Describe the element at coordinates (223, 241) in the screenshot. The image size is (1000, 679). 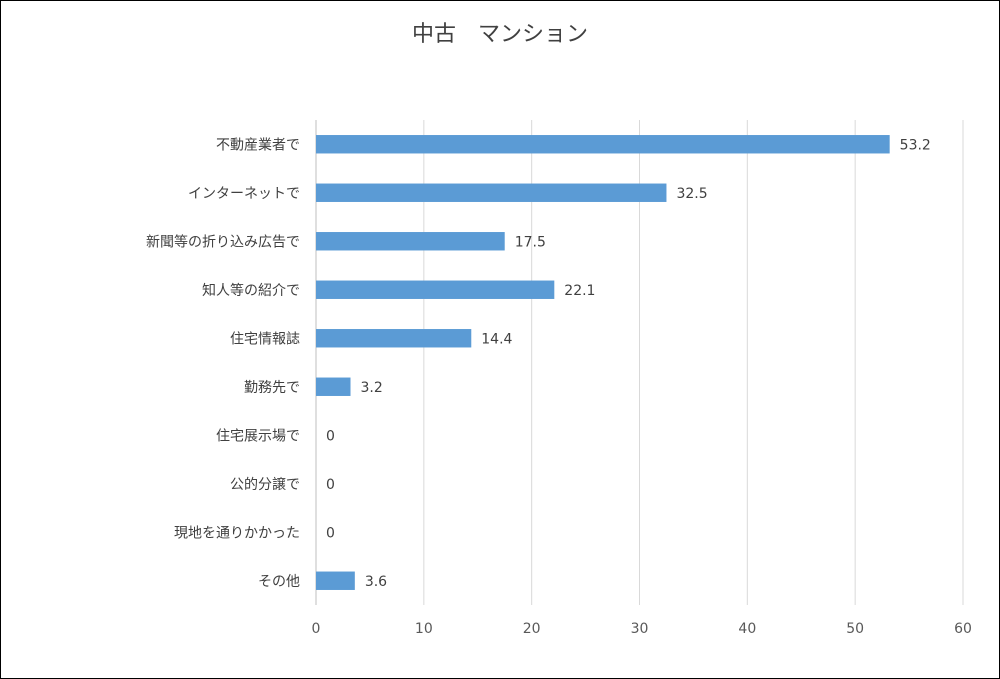
I see `category-label: 新聞等の折り込み広告で` at that location.